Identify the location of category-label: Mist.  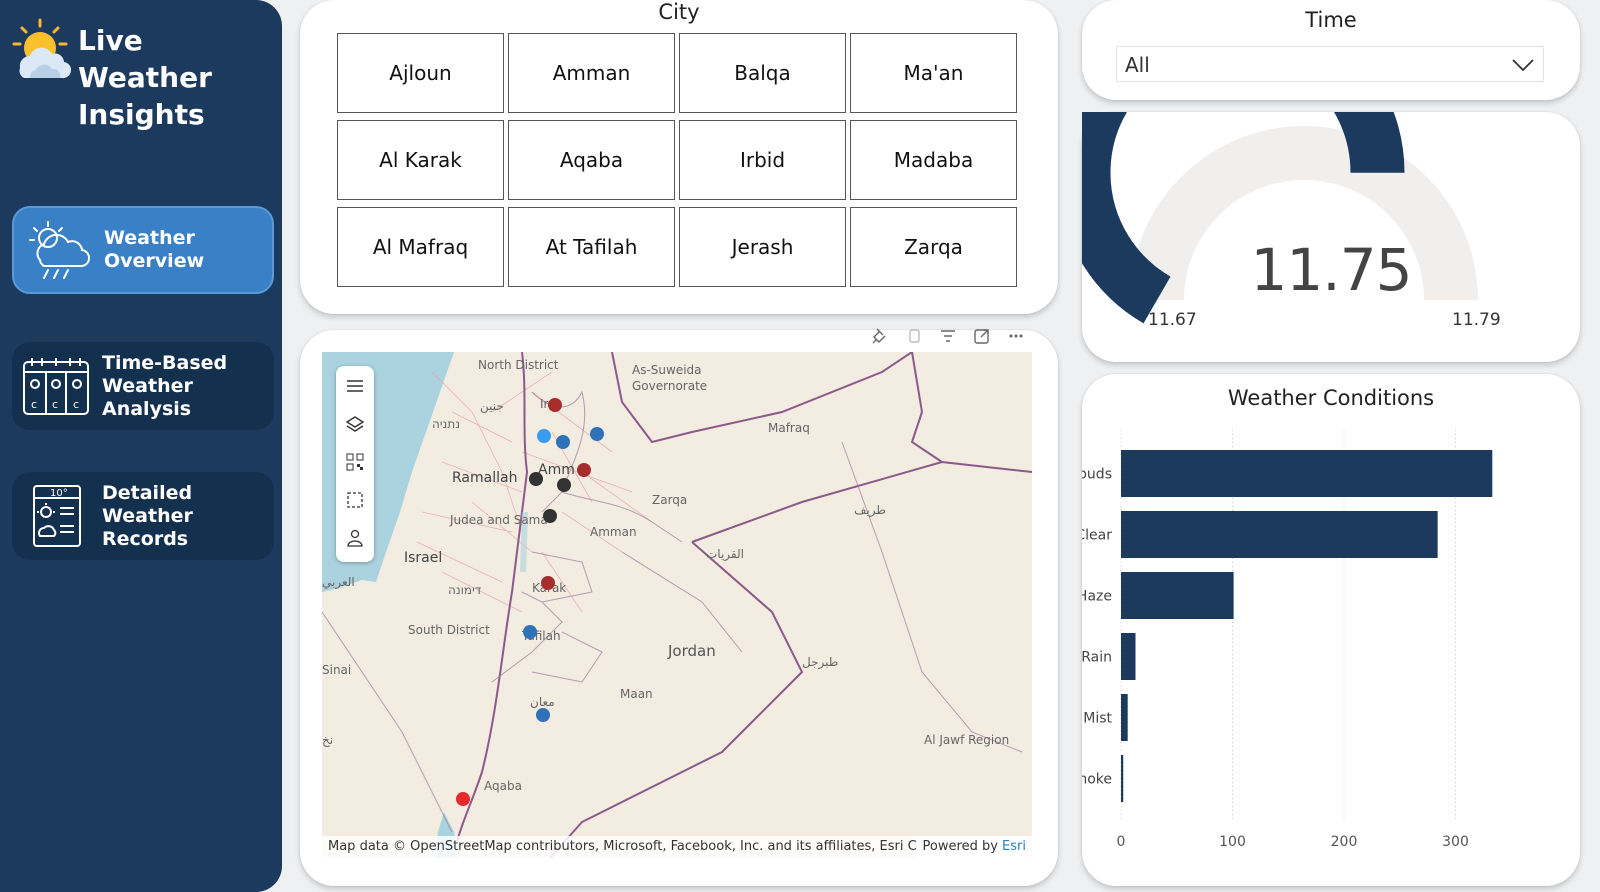
(1097, 719).